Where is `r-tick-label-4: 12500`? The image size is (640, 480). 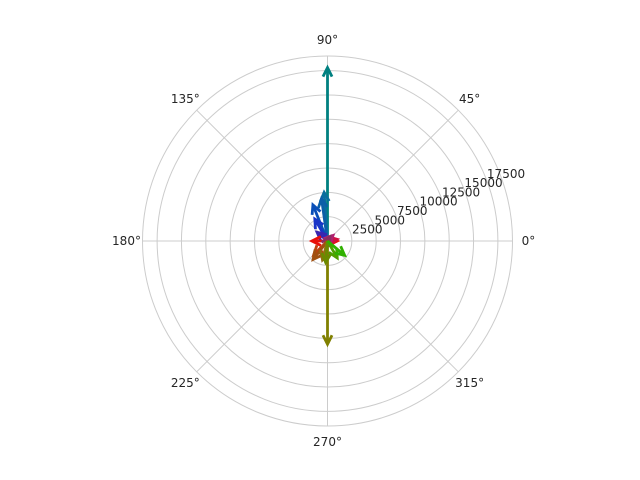
r-tick-label-4: 12500 is located at coordinates (461, 192).